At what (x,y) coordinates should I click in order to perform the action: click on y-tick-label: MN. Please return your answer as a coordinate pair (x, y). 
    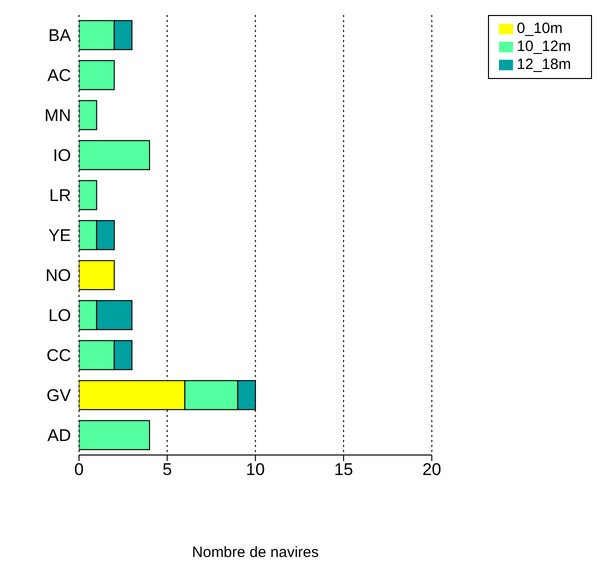
    Looking at the image, I should click on (57, 116).